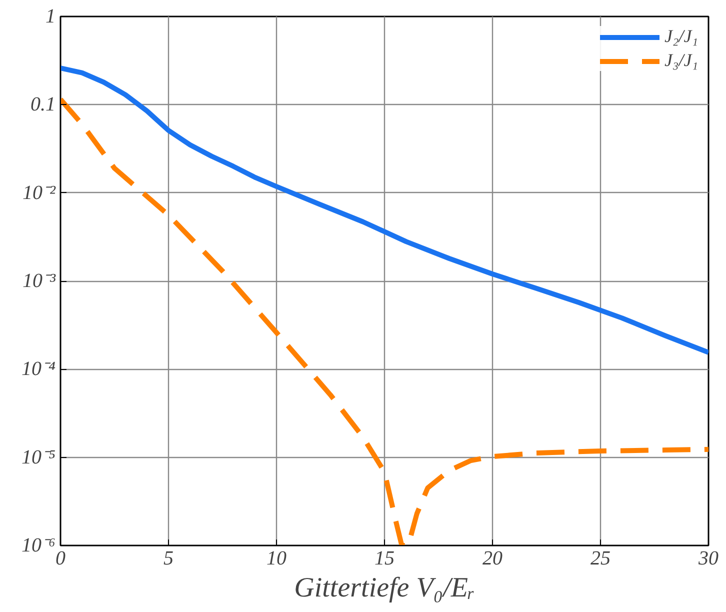  What do you see at coordinates (600, 559) in the screenshot?
I see `x-tick-label: 25` at bounding box center [600, 559].